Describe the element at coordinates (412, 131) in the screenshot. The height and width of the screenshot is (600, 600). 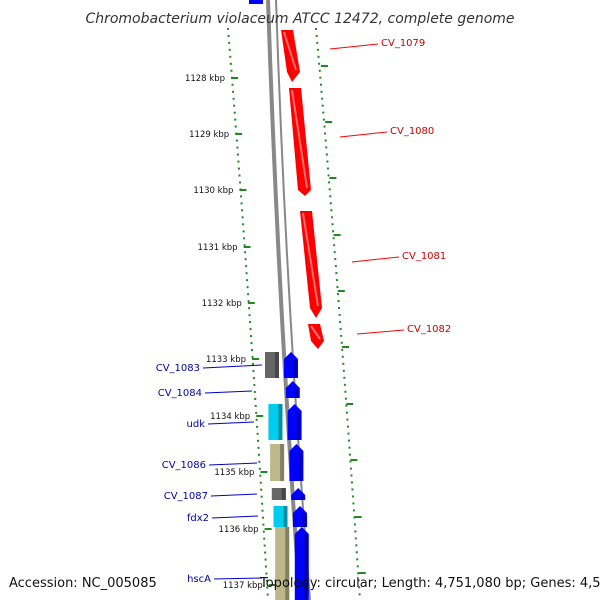
I see `reverse-gene-label: CV_1080` at that location.